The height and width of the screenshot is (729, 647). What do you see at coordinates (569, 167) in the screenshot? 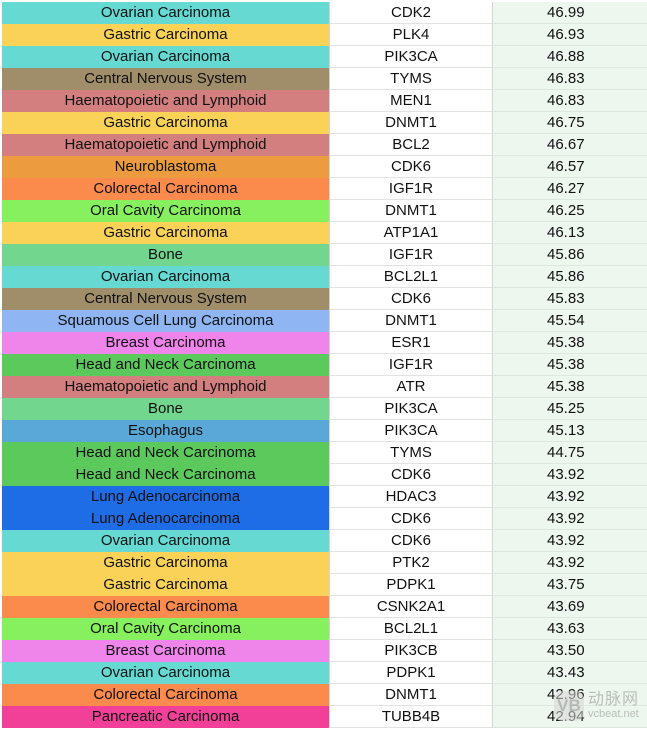
I see `score-cell: 46.57` at bounding box center [569, 167].